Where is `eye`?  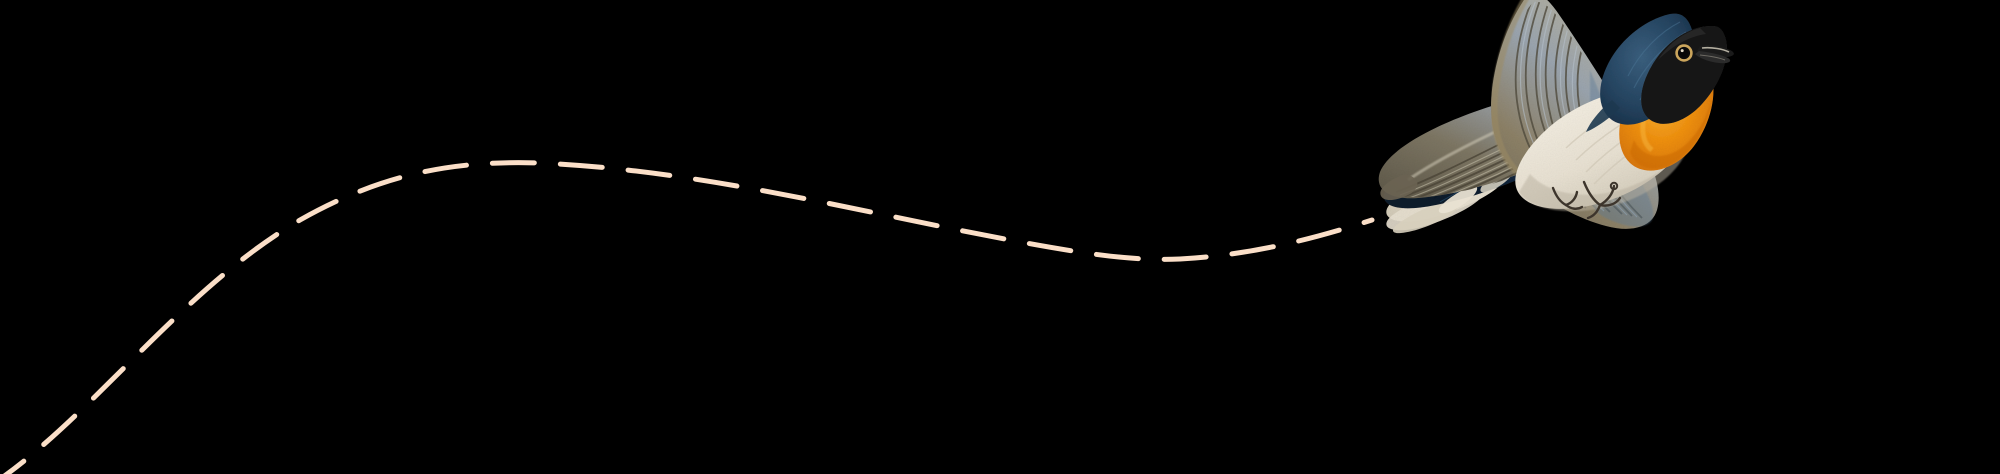
eye is located at coordinates (1684, 53).